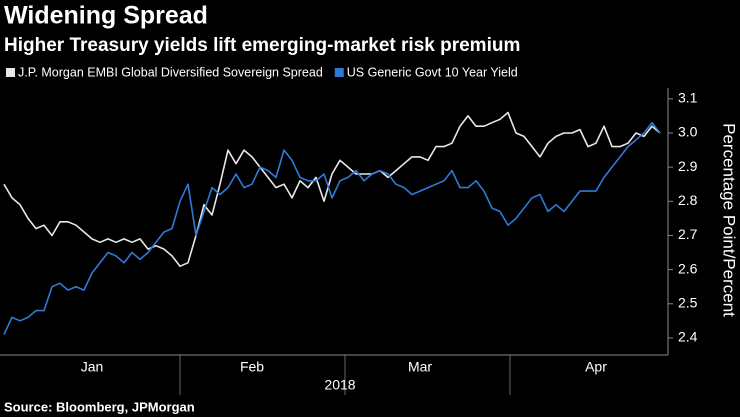 This screenshot has width=740, height=417. Describe the element at coordinates (420, 367) in the screenshot. I see `x-tick-label: Mar` at that location.